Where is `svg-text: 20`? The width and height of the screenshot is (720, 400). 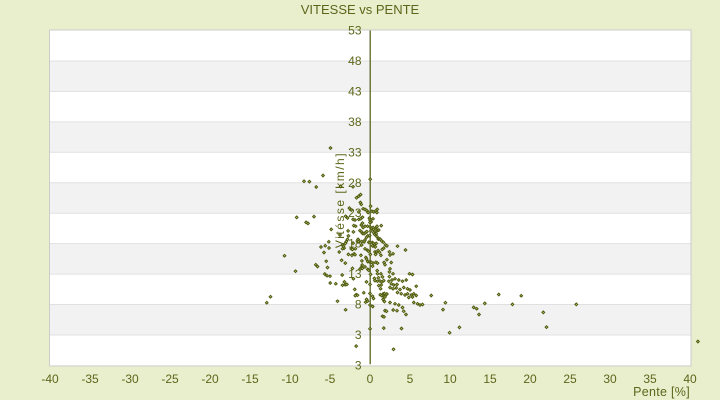 svg-text: 20 is located at coordinates (530, 379).